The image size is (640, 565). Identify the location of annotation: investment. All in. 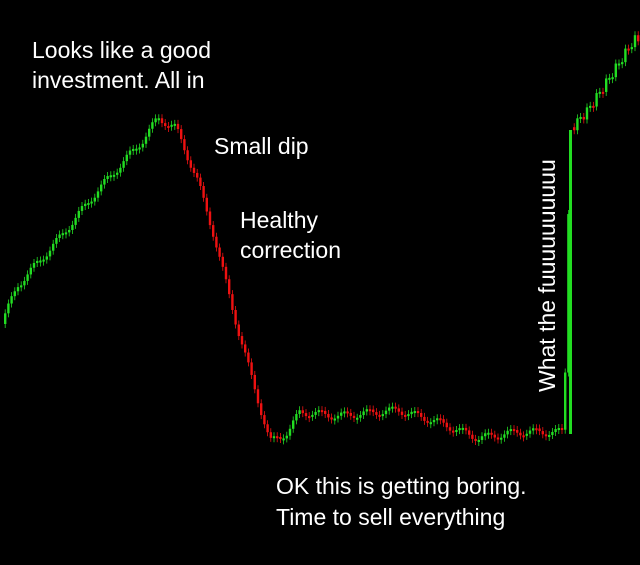
(118, 80).